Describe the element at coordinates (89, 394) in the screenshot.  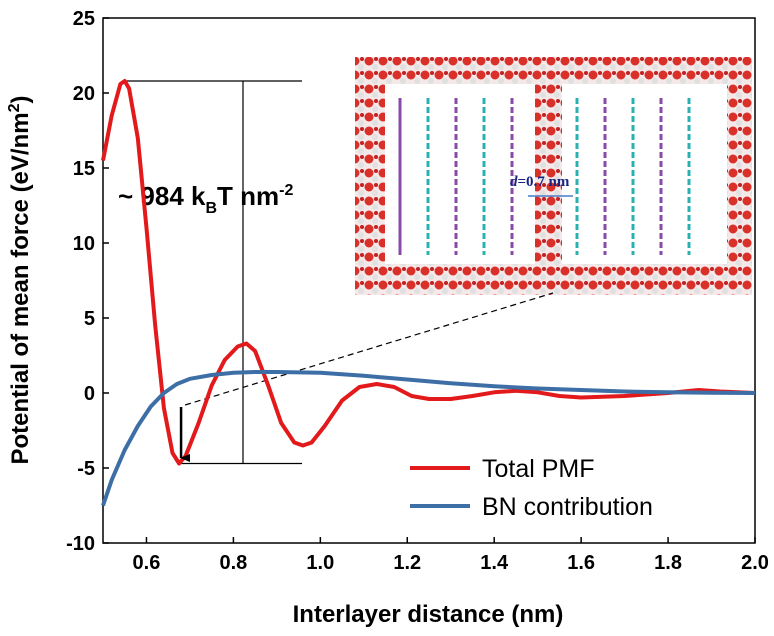
I see `y-tick-label: 0` at that location.